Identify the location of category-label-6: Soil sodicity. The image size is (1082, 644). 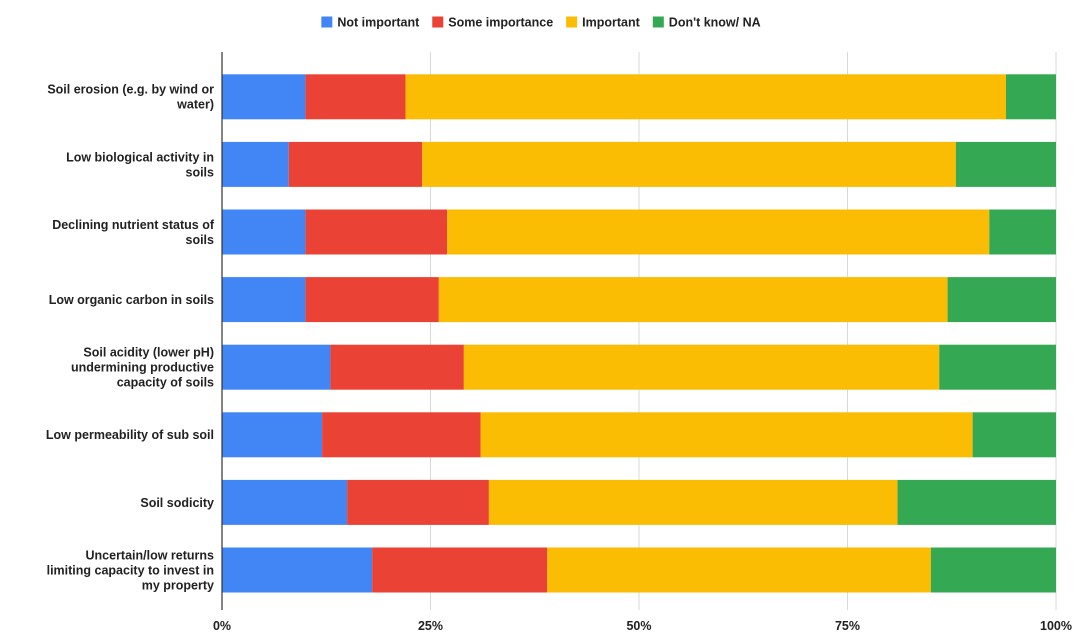
(177, 503).